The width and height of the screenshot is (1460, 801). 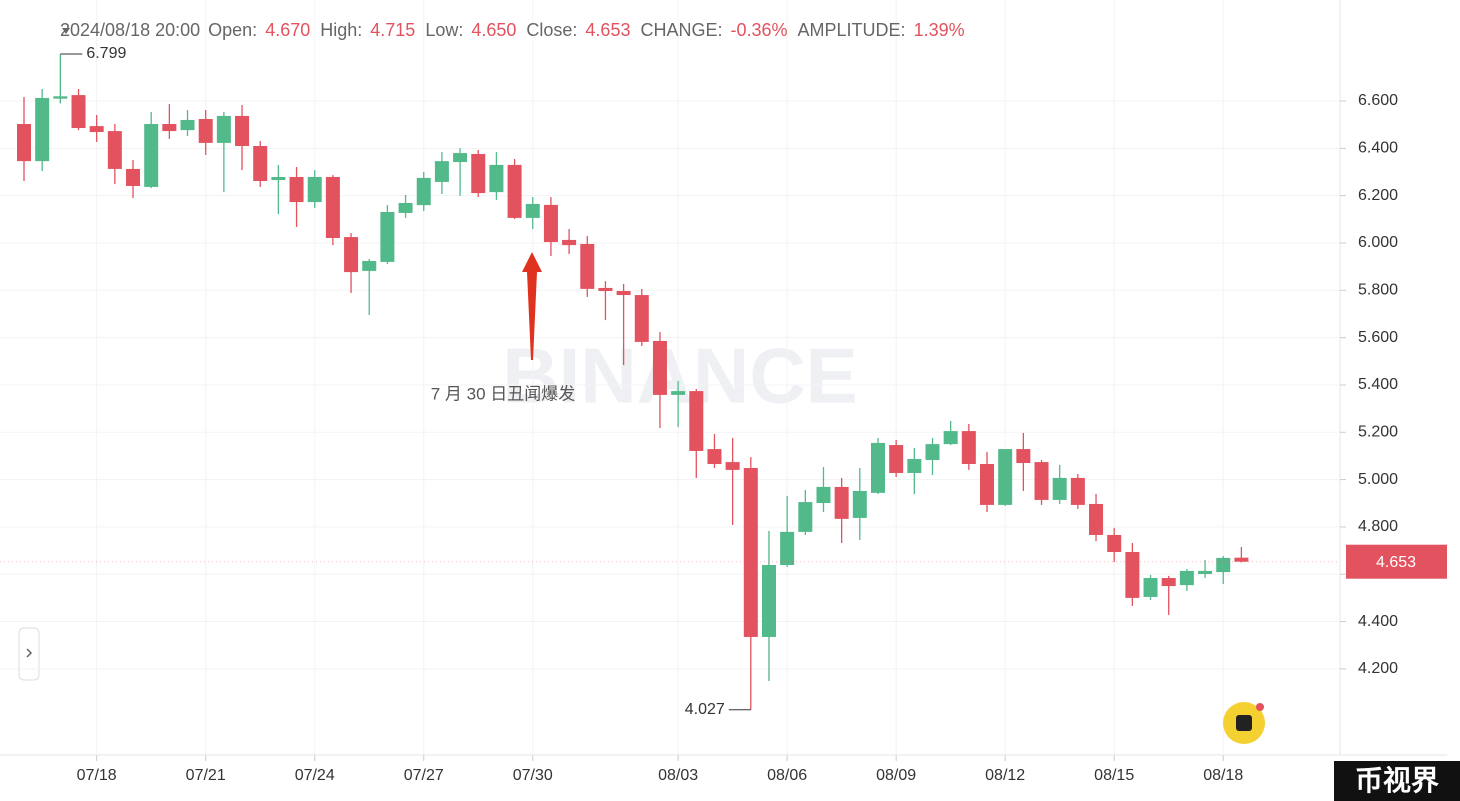 What do you see at coordinates (1378, 100) in the screenshot?
I see `y-tick-label: 6.600` at bounding box center [1378, 100].